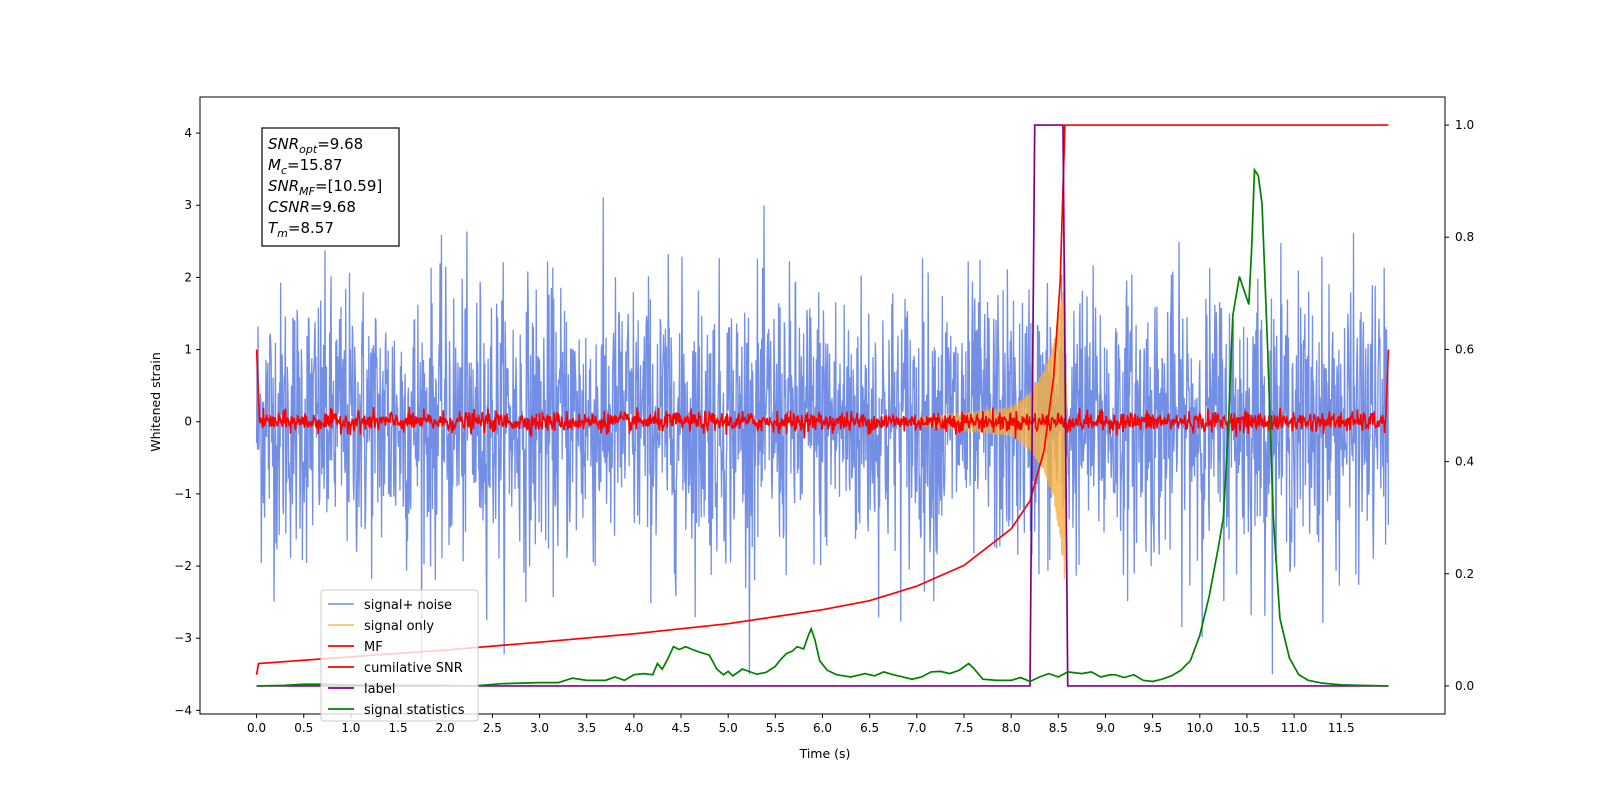 This screenshot has height=800, width=1600. What do you see at coordinates (1464, 462) in the screenshot?
I see `y-tick-label-right: 0.4` at bounding box center [1464, 462].